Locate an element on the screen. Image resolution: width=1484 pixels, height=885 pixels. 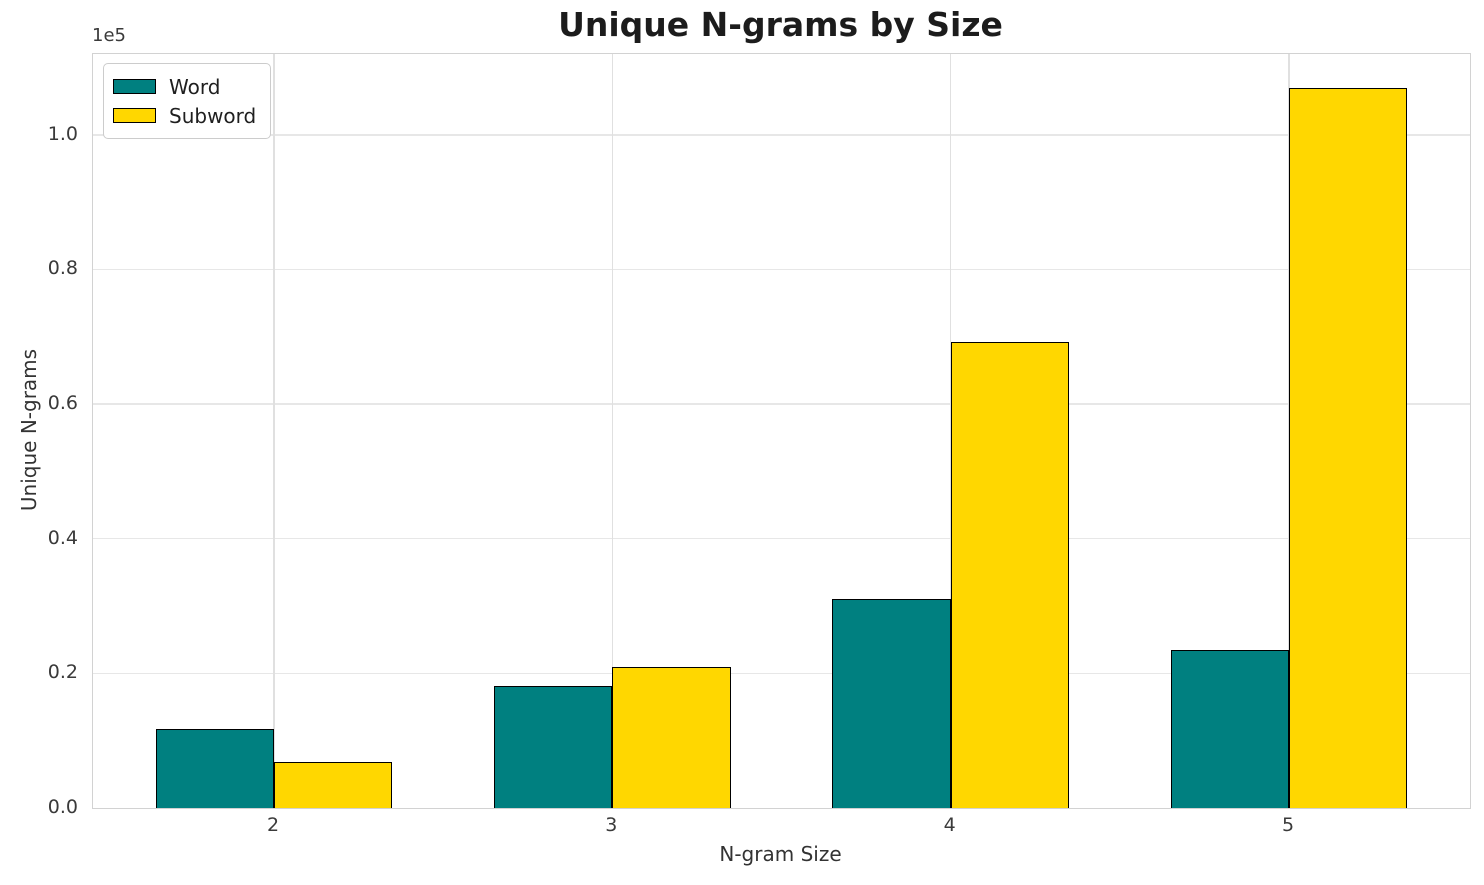
chart-title: Unique N-grams by Size is located at coordinates (780, 24).